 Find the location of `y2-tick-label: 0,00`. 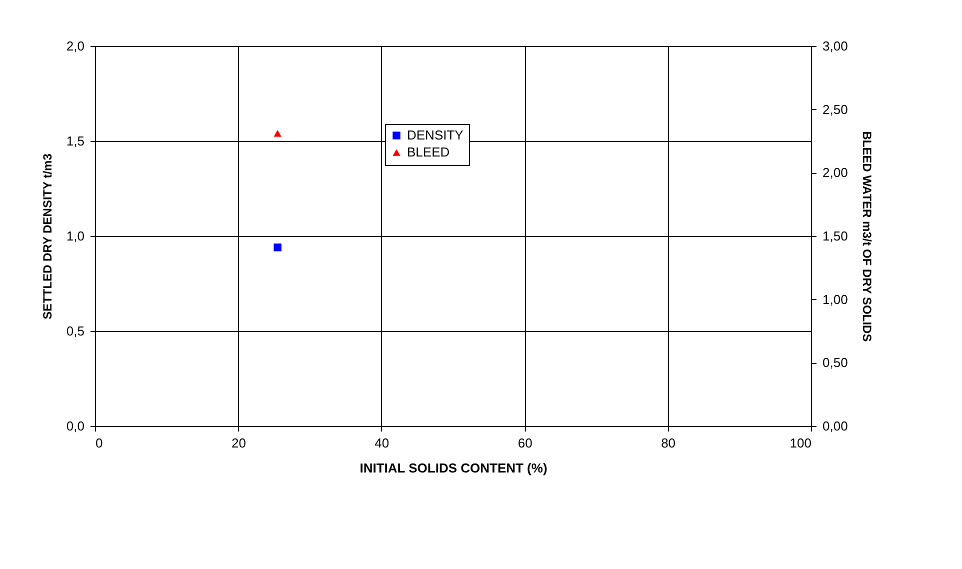

y2-tick-label: 0,00 is located at coordinates (835, 426).